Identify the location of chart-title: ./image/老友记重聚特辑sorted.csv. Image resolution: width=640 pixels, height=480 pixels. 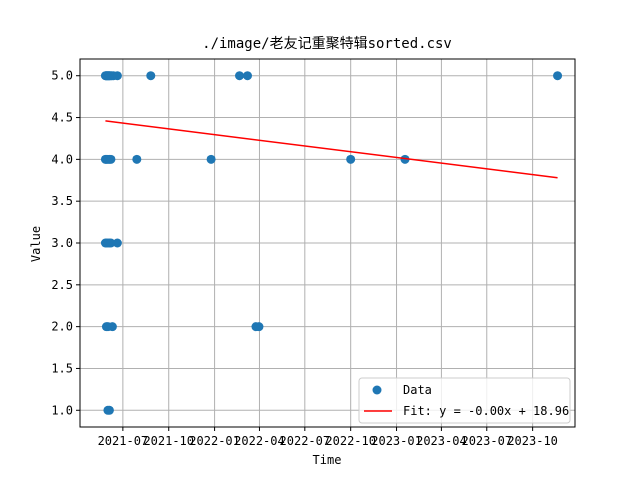
(327, 44).